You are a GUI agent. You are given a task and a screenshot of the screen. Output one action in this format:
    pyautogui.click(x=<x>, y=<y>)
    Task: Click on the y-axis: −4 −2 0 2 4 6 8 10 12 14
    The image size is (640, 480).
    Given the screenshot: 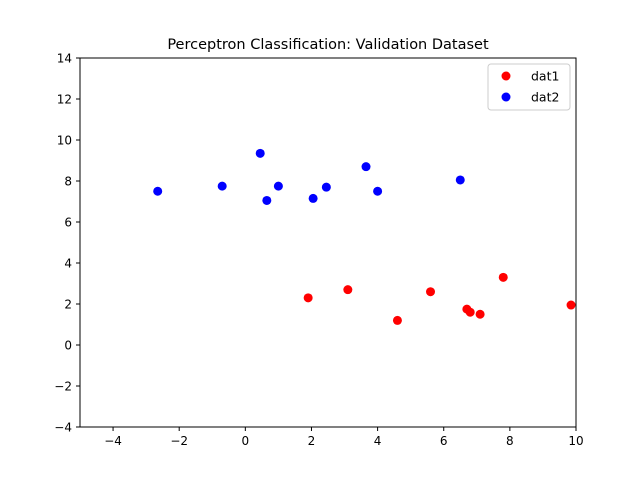 What is the action you would take?
    pyautogui.click(x=67, y=243)
    